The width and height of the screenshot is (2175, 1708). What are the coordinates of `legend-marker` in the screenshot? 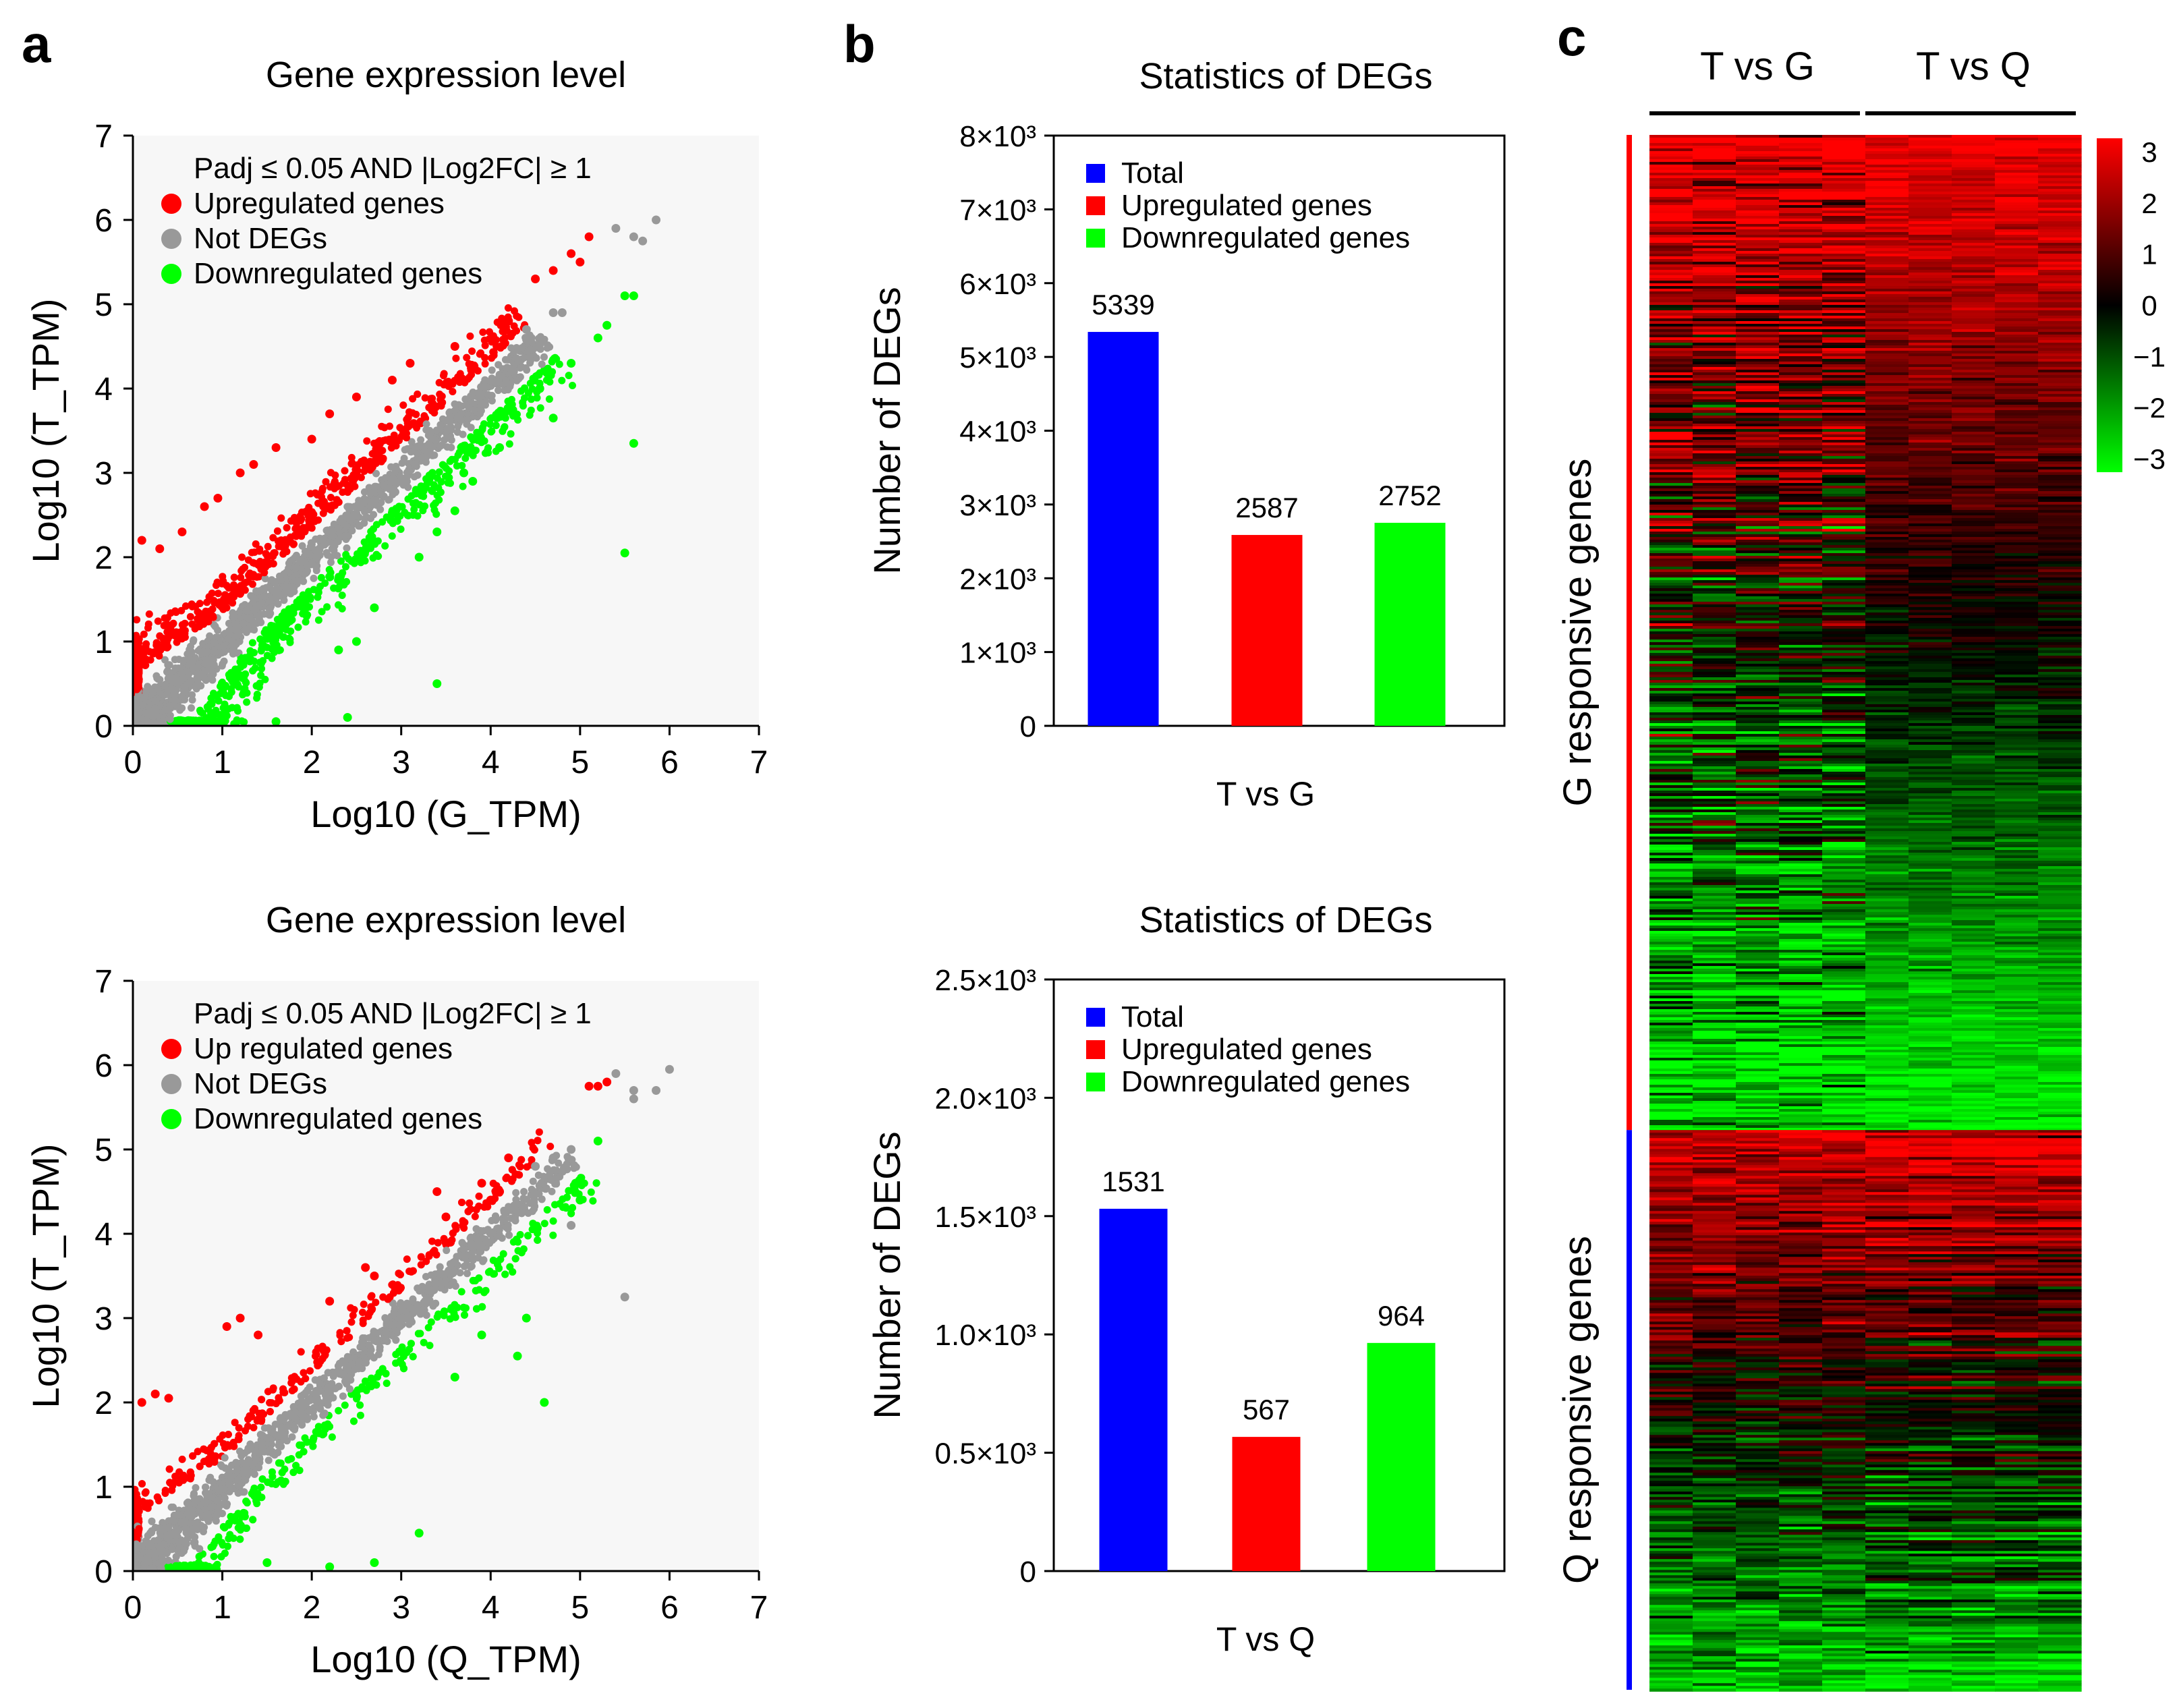 It's located at (171, 239).